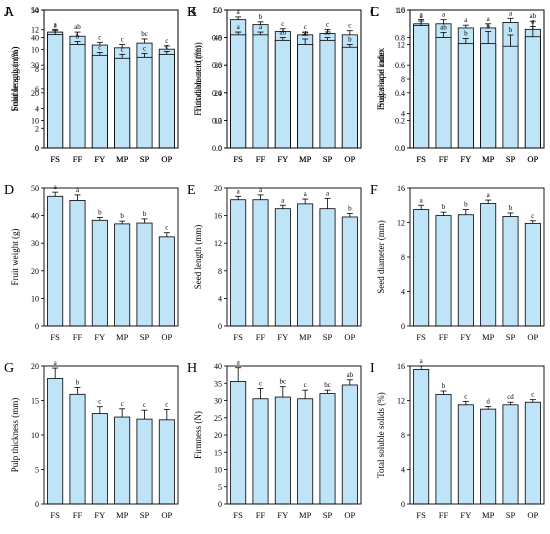 This screenshot has height=534, width=550. I want to click on y-tick-label: 5, so click(37, 470).